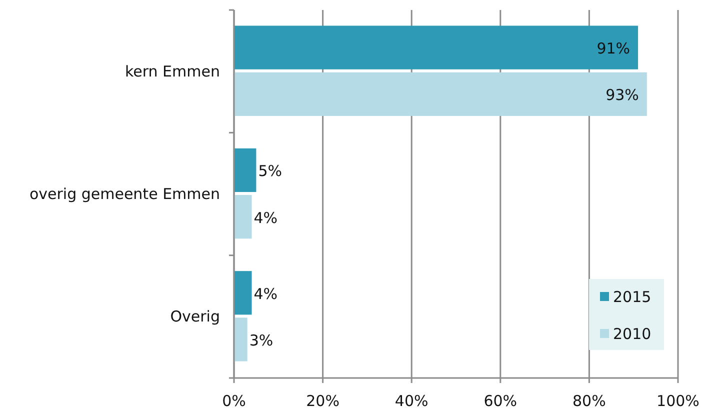 This screenshot has width=702, height=409. I want to click on x-tick-label: 60%, so click(501, 400).